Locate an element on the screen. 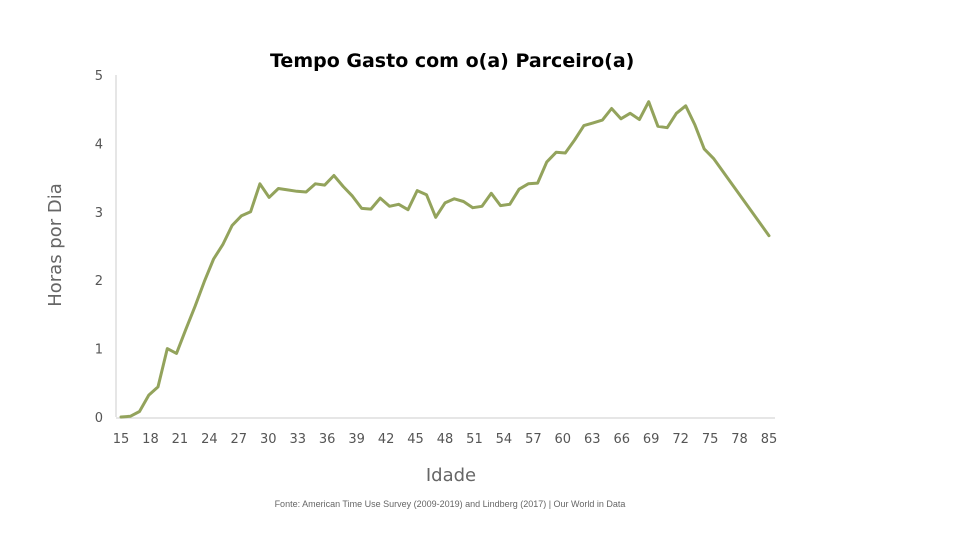 This screenshot has height=540, width=960. x-tick-label: 69 is located at coordinates (651, 439).